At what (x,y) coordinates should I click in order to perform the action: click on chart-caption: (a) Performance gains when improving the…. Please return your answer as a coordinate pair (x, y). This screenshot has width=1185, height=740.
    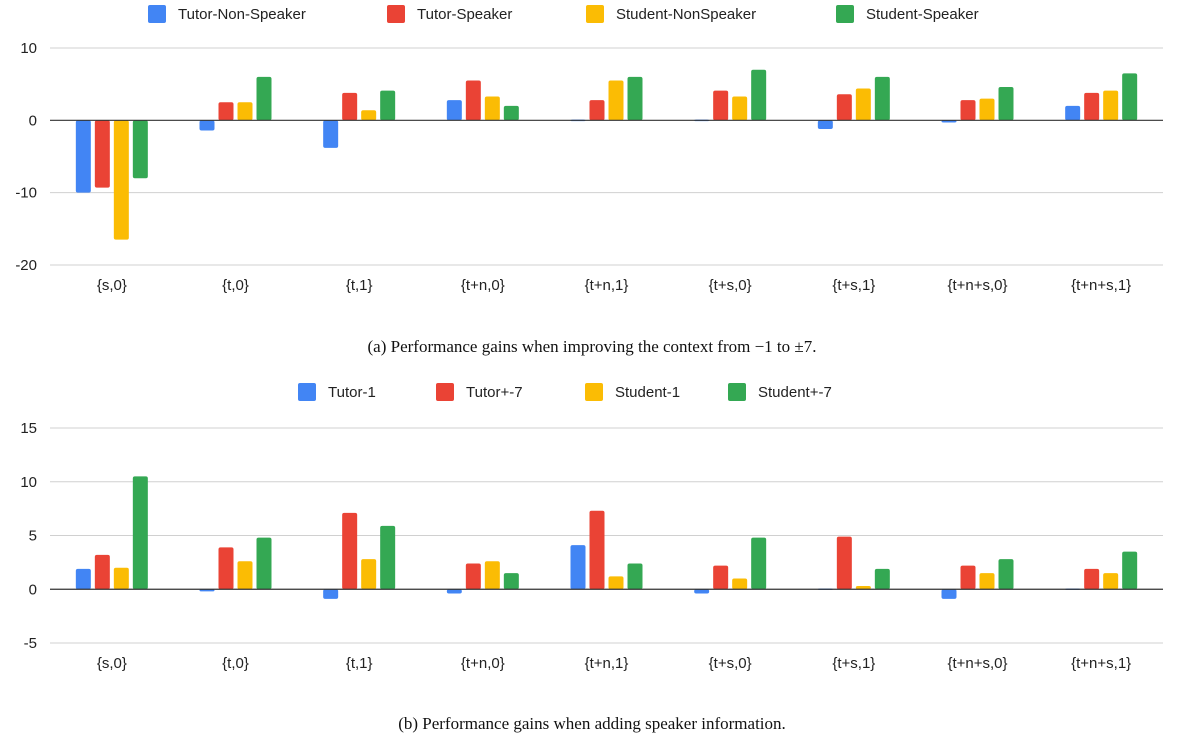
    Looking at the image, I should click on (592, 346).